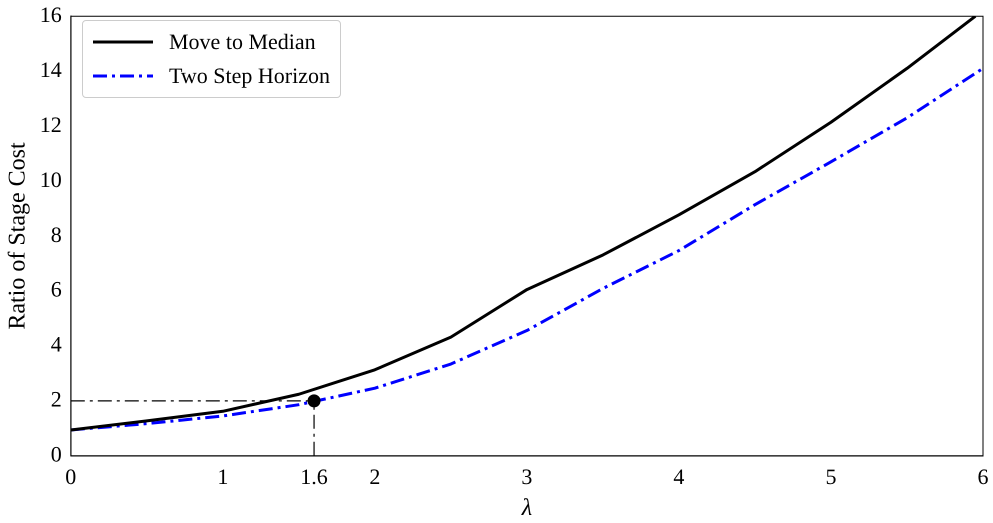 This screenshot has width=993, height=523. I want to click on legend-label: Move to Median, so click(242, 42).